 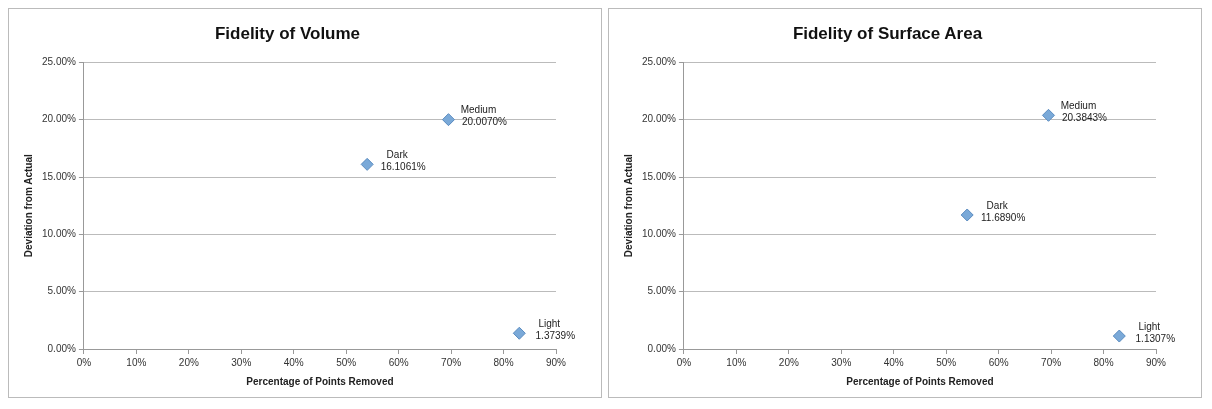 What do you see at coordinates (1003, 217) in the screenshot?
I see `data-label: 11.6890%` at bounding box center [1003, 217].